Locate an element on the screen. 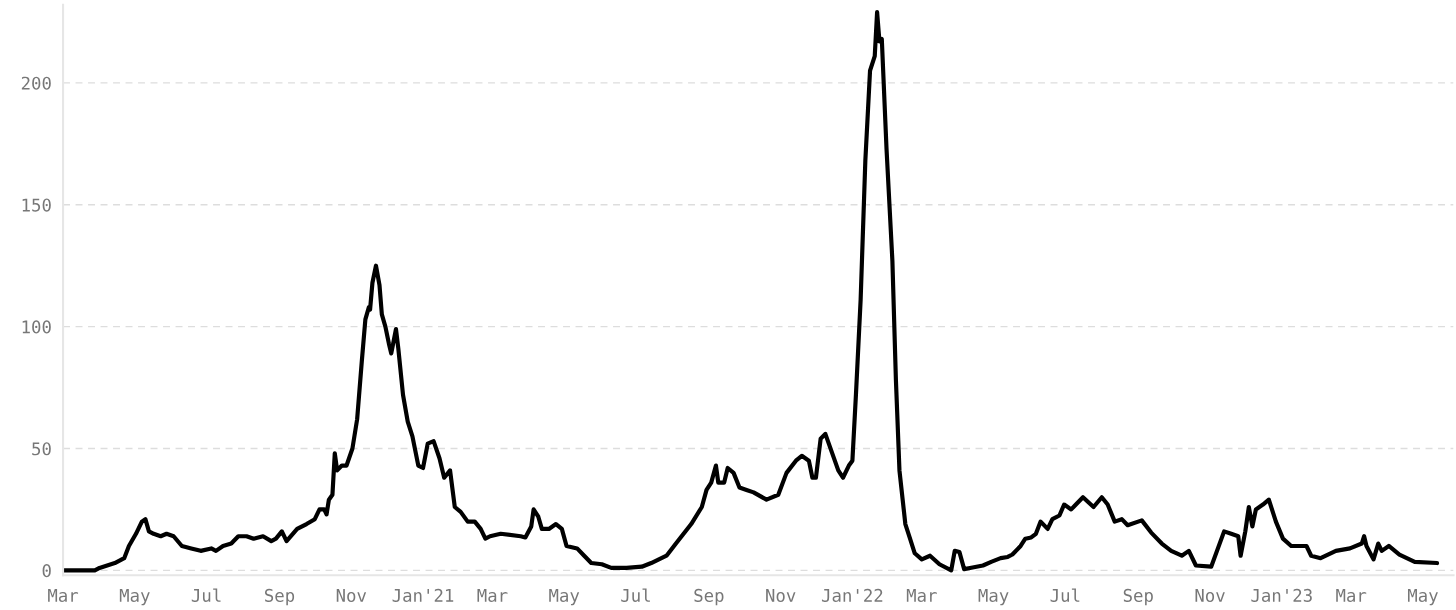  y-tick-label: 150 is located at coordinates (36, 205).